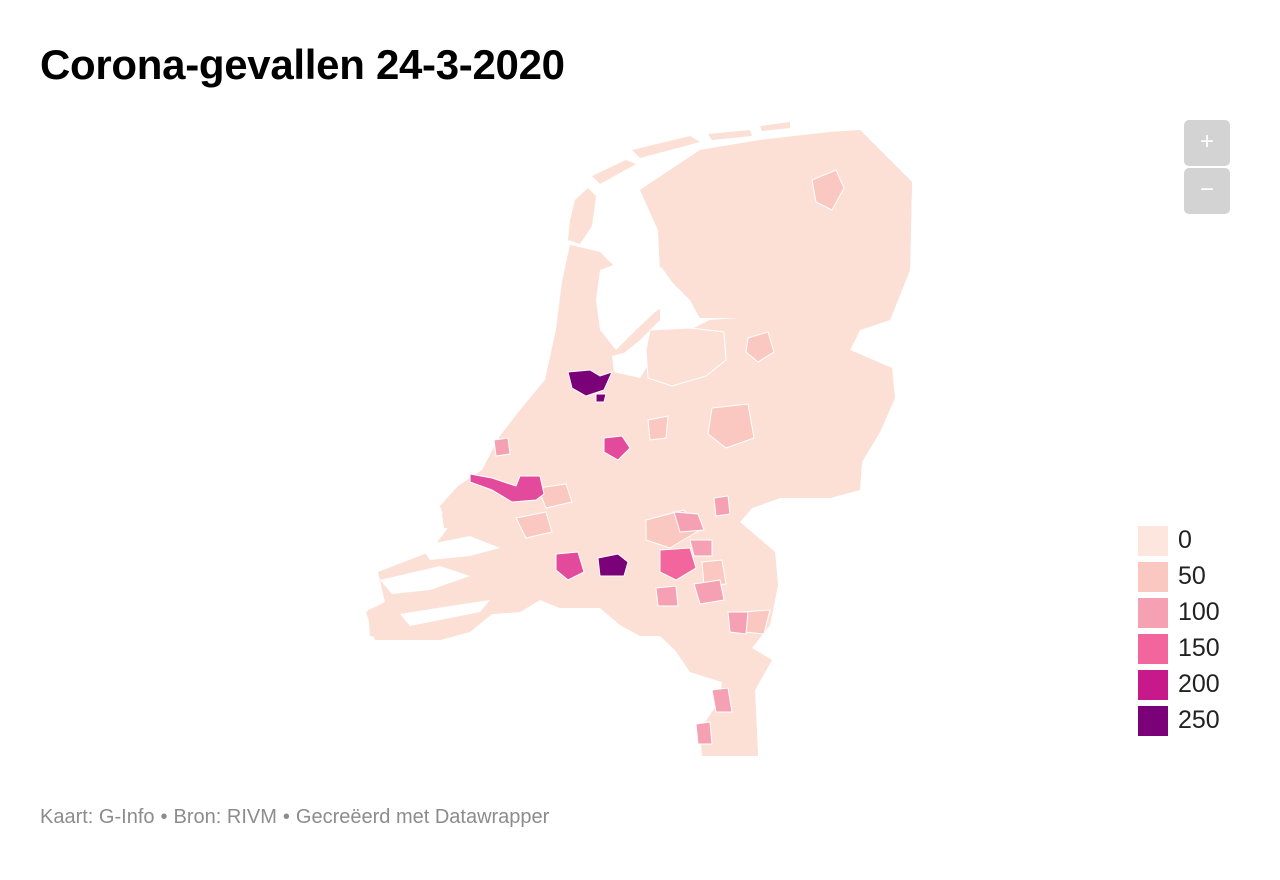  What do you see at coordinates (722, 506) in the screenshot?
I see `municipality-arnhem` at bounding box center [722, 506].